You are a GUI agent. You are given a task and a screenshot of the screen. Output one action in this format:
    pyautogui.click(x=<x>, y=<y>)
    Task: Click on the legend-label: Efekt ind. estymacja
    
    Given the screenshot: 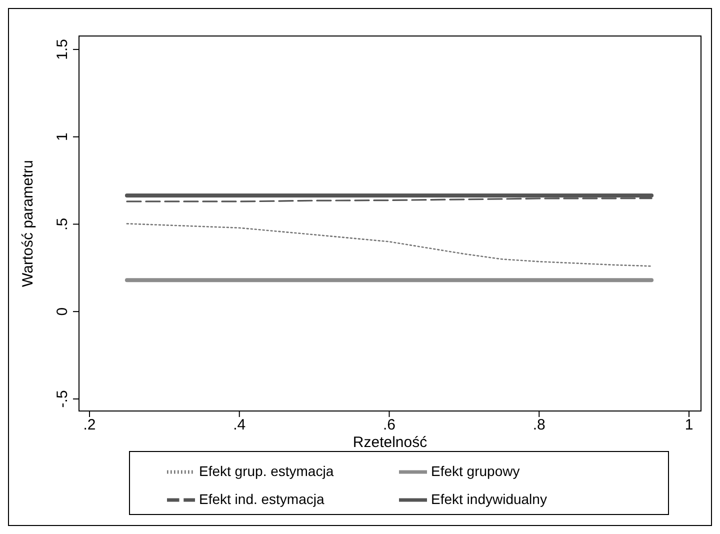 What is the action you would take?
    pyautogui.click(x=262, y=498)
    